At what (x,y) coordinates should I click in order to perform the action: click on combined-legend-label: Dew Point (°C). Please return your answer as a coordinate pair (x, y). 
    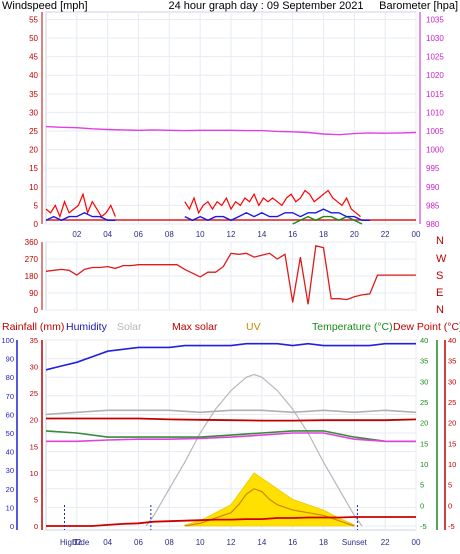
    Looking at the image, I should click on (426, 327).